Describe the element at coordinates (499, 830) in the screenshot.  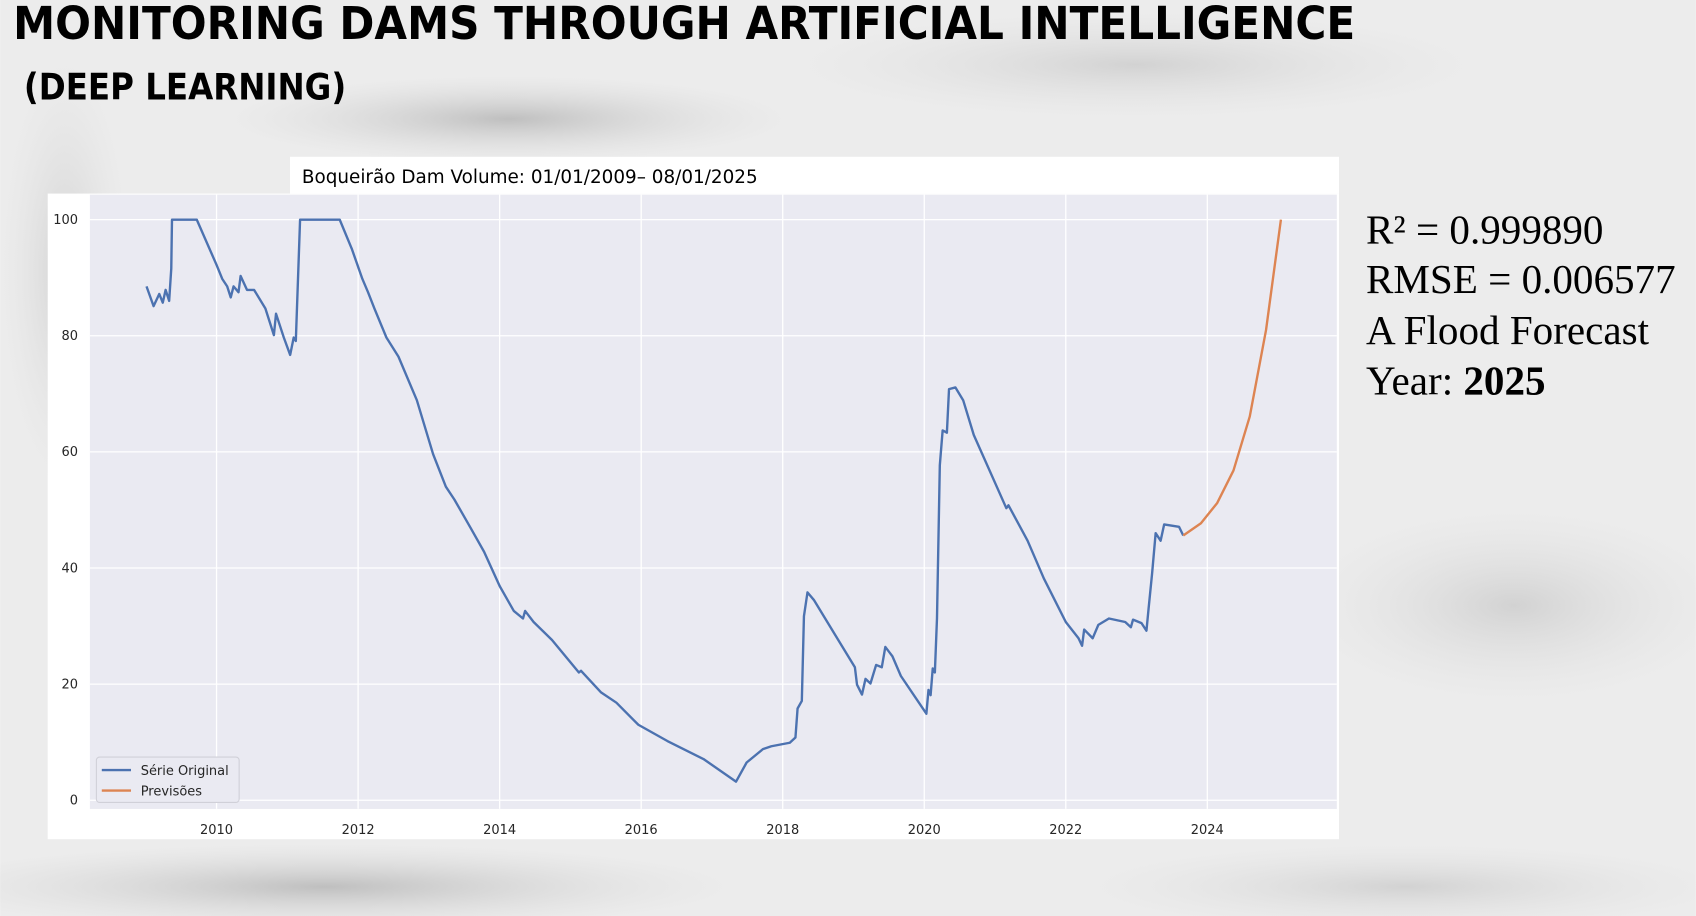
I see `x-tick-label: 2014` at that location.